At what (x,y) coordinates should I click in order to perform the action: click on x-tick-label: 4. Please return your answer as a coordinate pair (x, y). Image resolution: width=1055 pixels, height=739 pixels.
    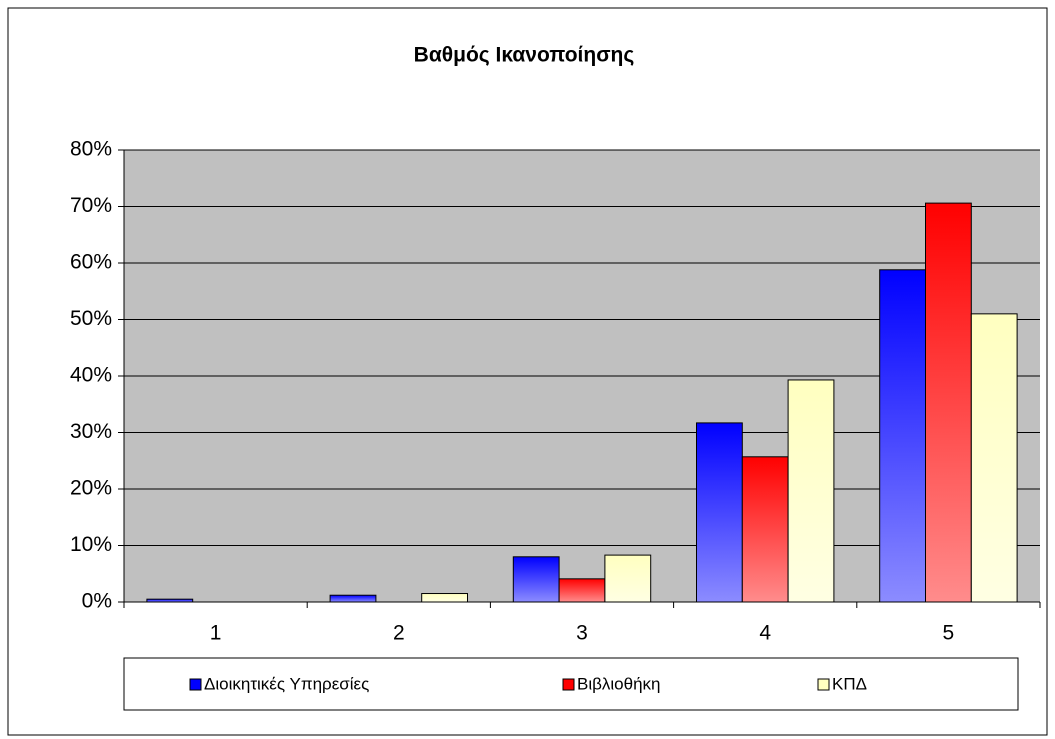
    Looking at the image, I should click on (765, 633).